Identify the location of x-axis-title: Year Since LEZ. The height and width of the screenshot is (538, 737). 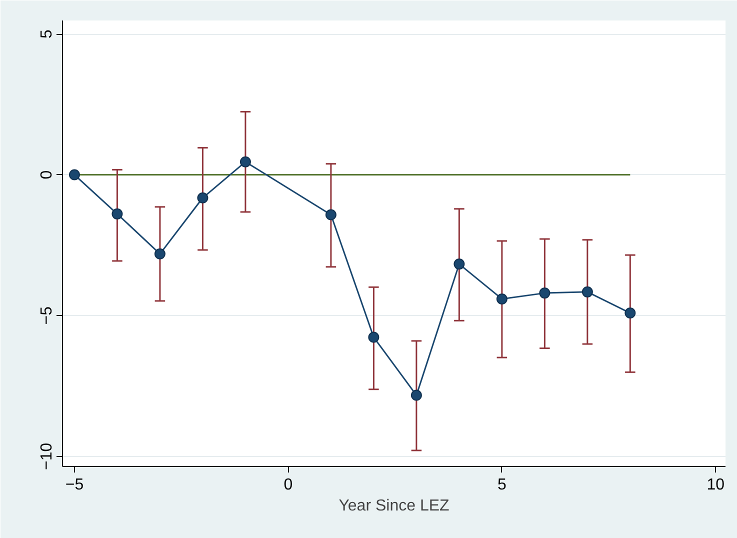
(394, 506).